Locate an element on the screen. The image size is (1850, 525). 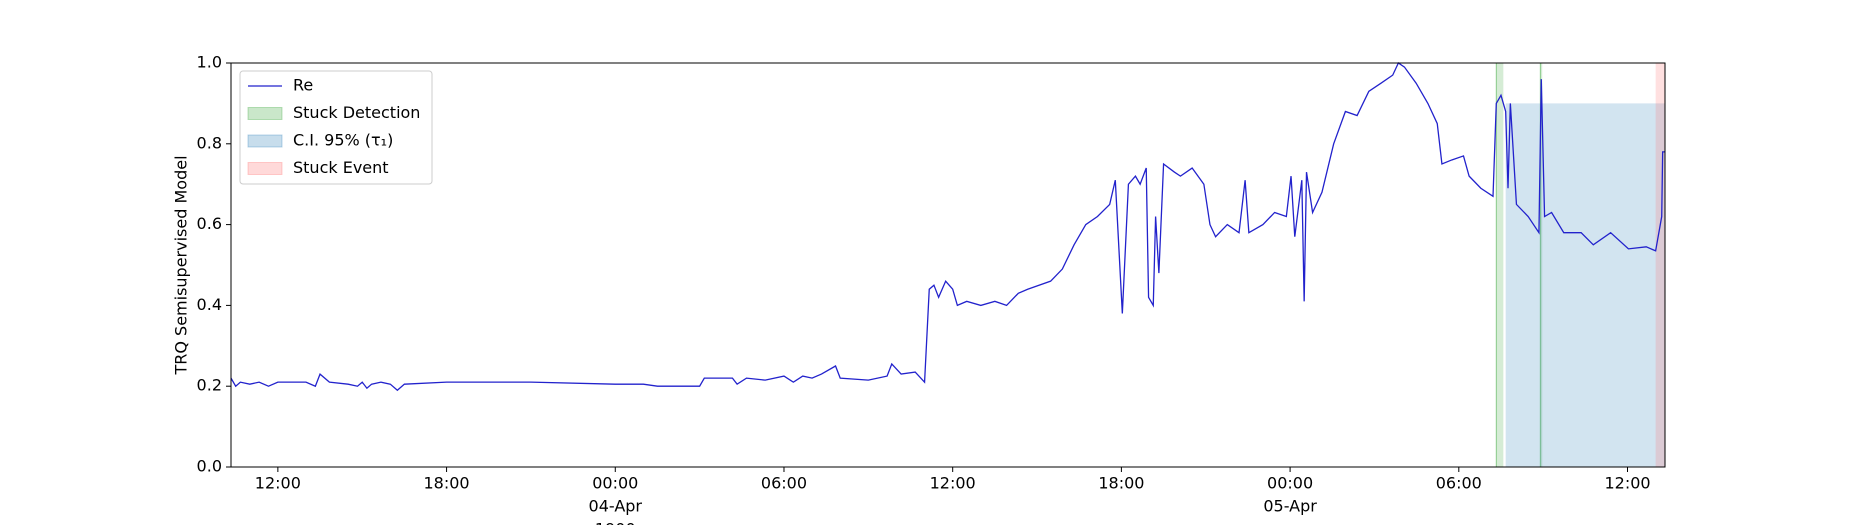
legend-label: Stuck Event is located at coordinates (341, 167).